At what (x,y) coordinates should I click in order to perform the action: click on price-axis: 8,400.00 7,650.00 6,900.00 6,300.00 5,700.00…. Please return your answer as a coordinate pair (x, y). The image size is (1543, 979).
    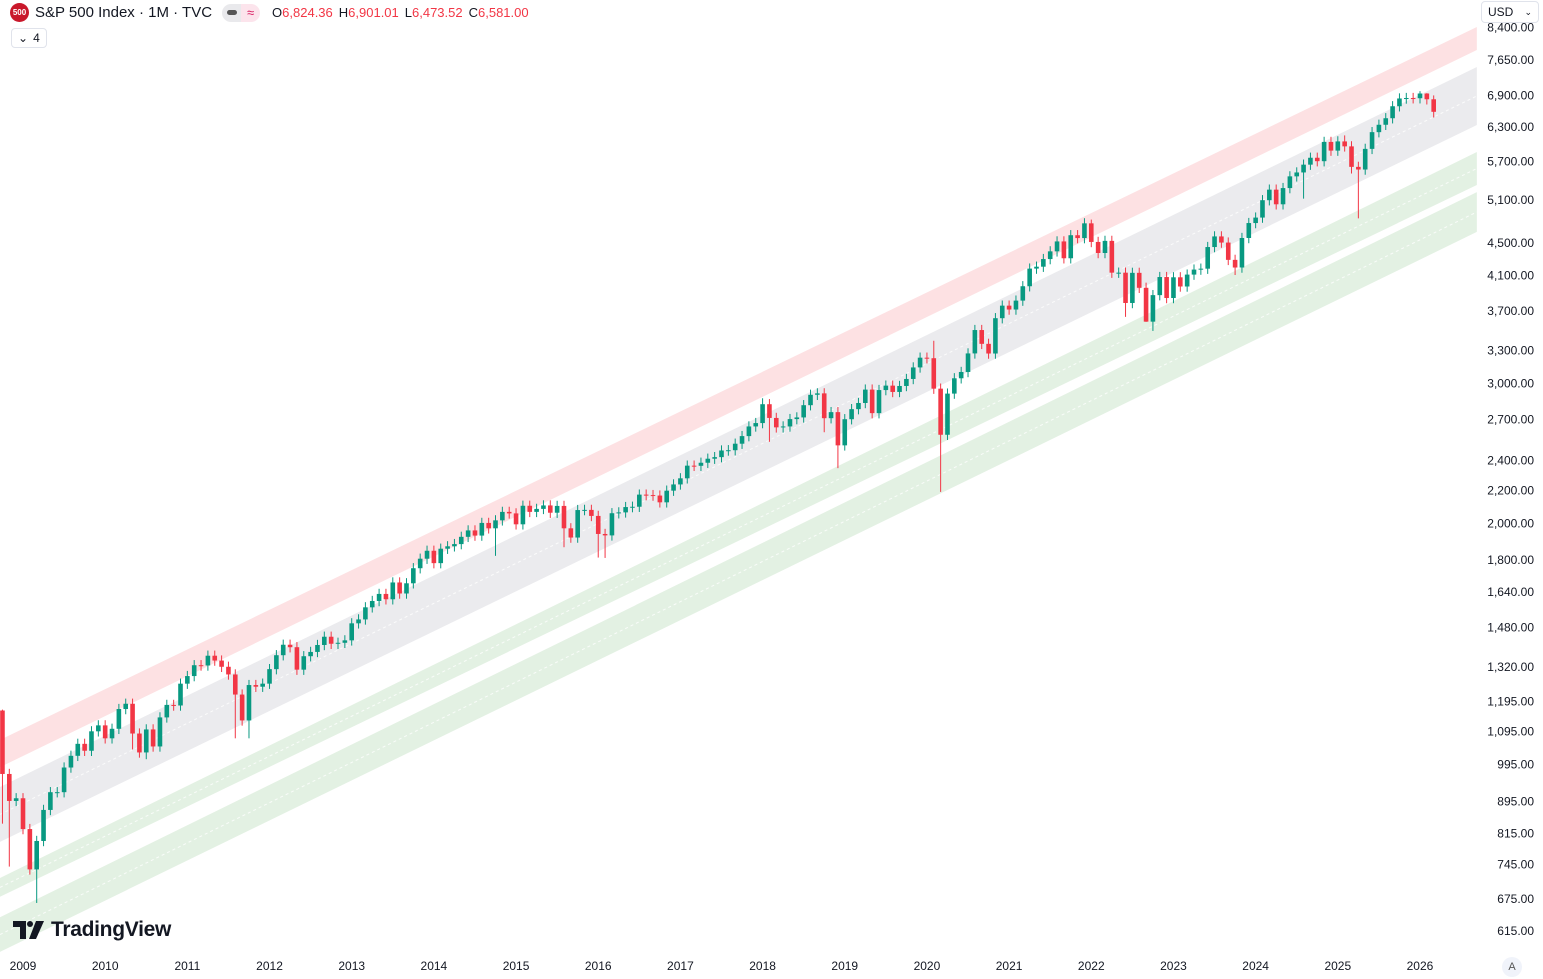
    Looking at the image, I should click on (1510, 479).